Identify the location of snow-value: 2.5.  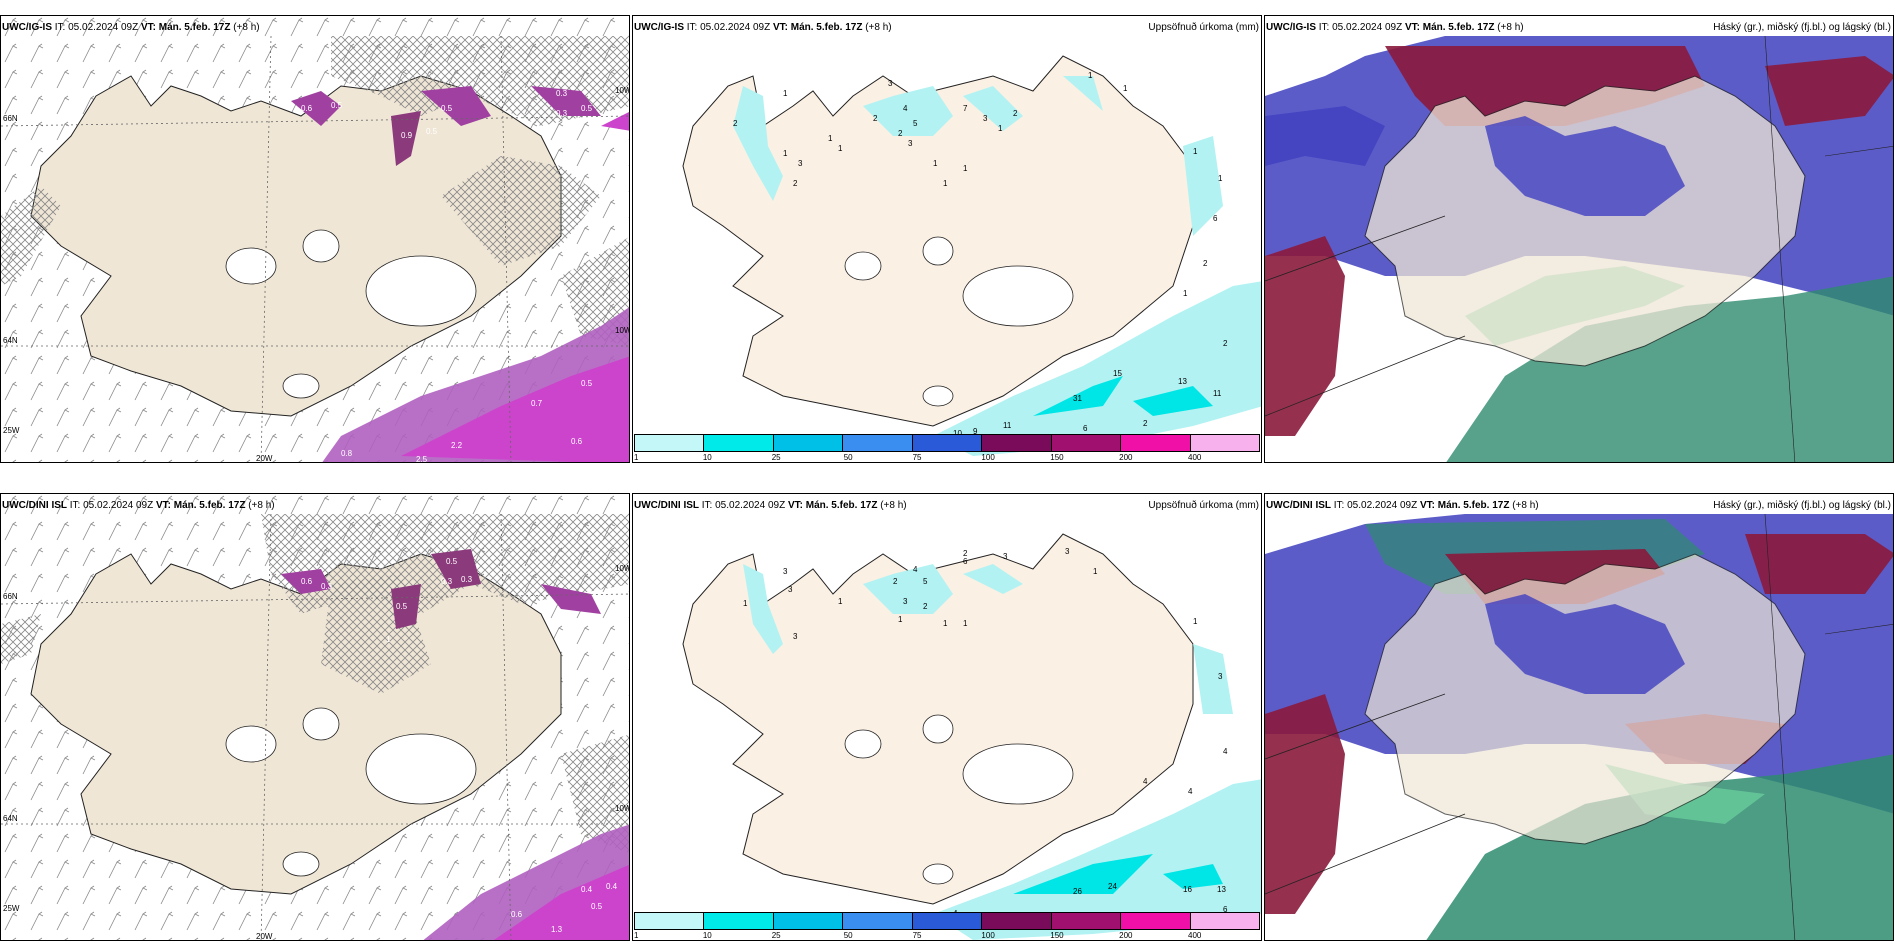
(422, 459).